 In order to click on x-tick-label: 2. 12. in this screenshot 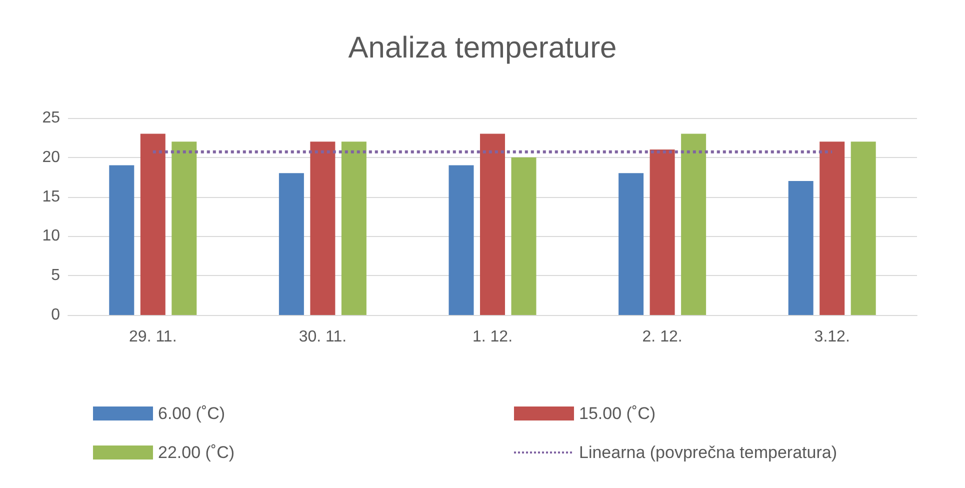, I will do `click(662, 337)`.